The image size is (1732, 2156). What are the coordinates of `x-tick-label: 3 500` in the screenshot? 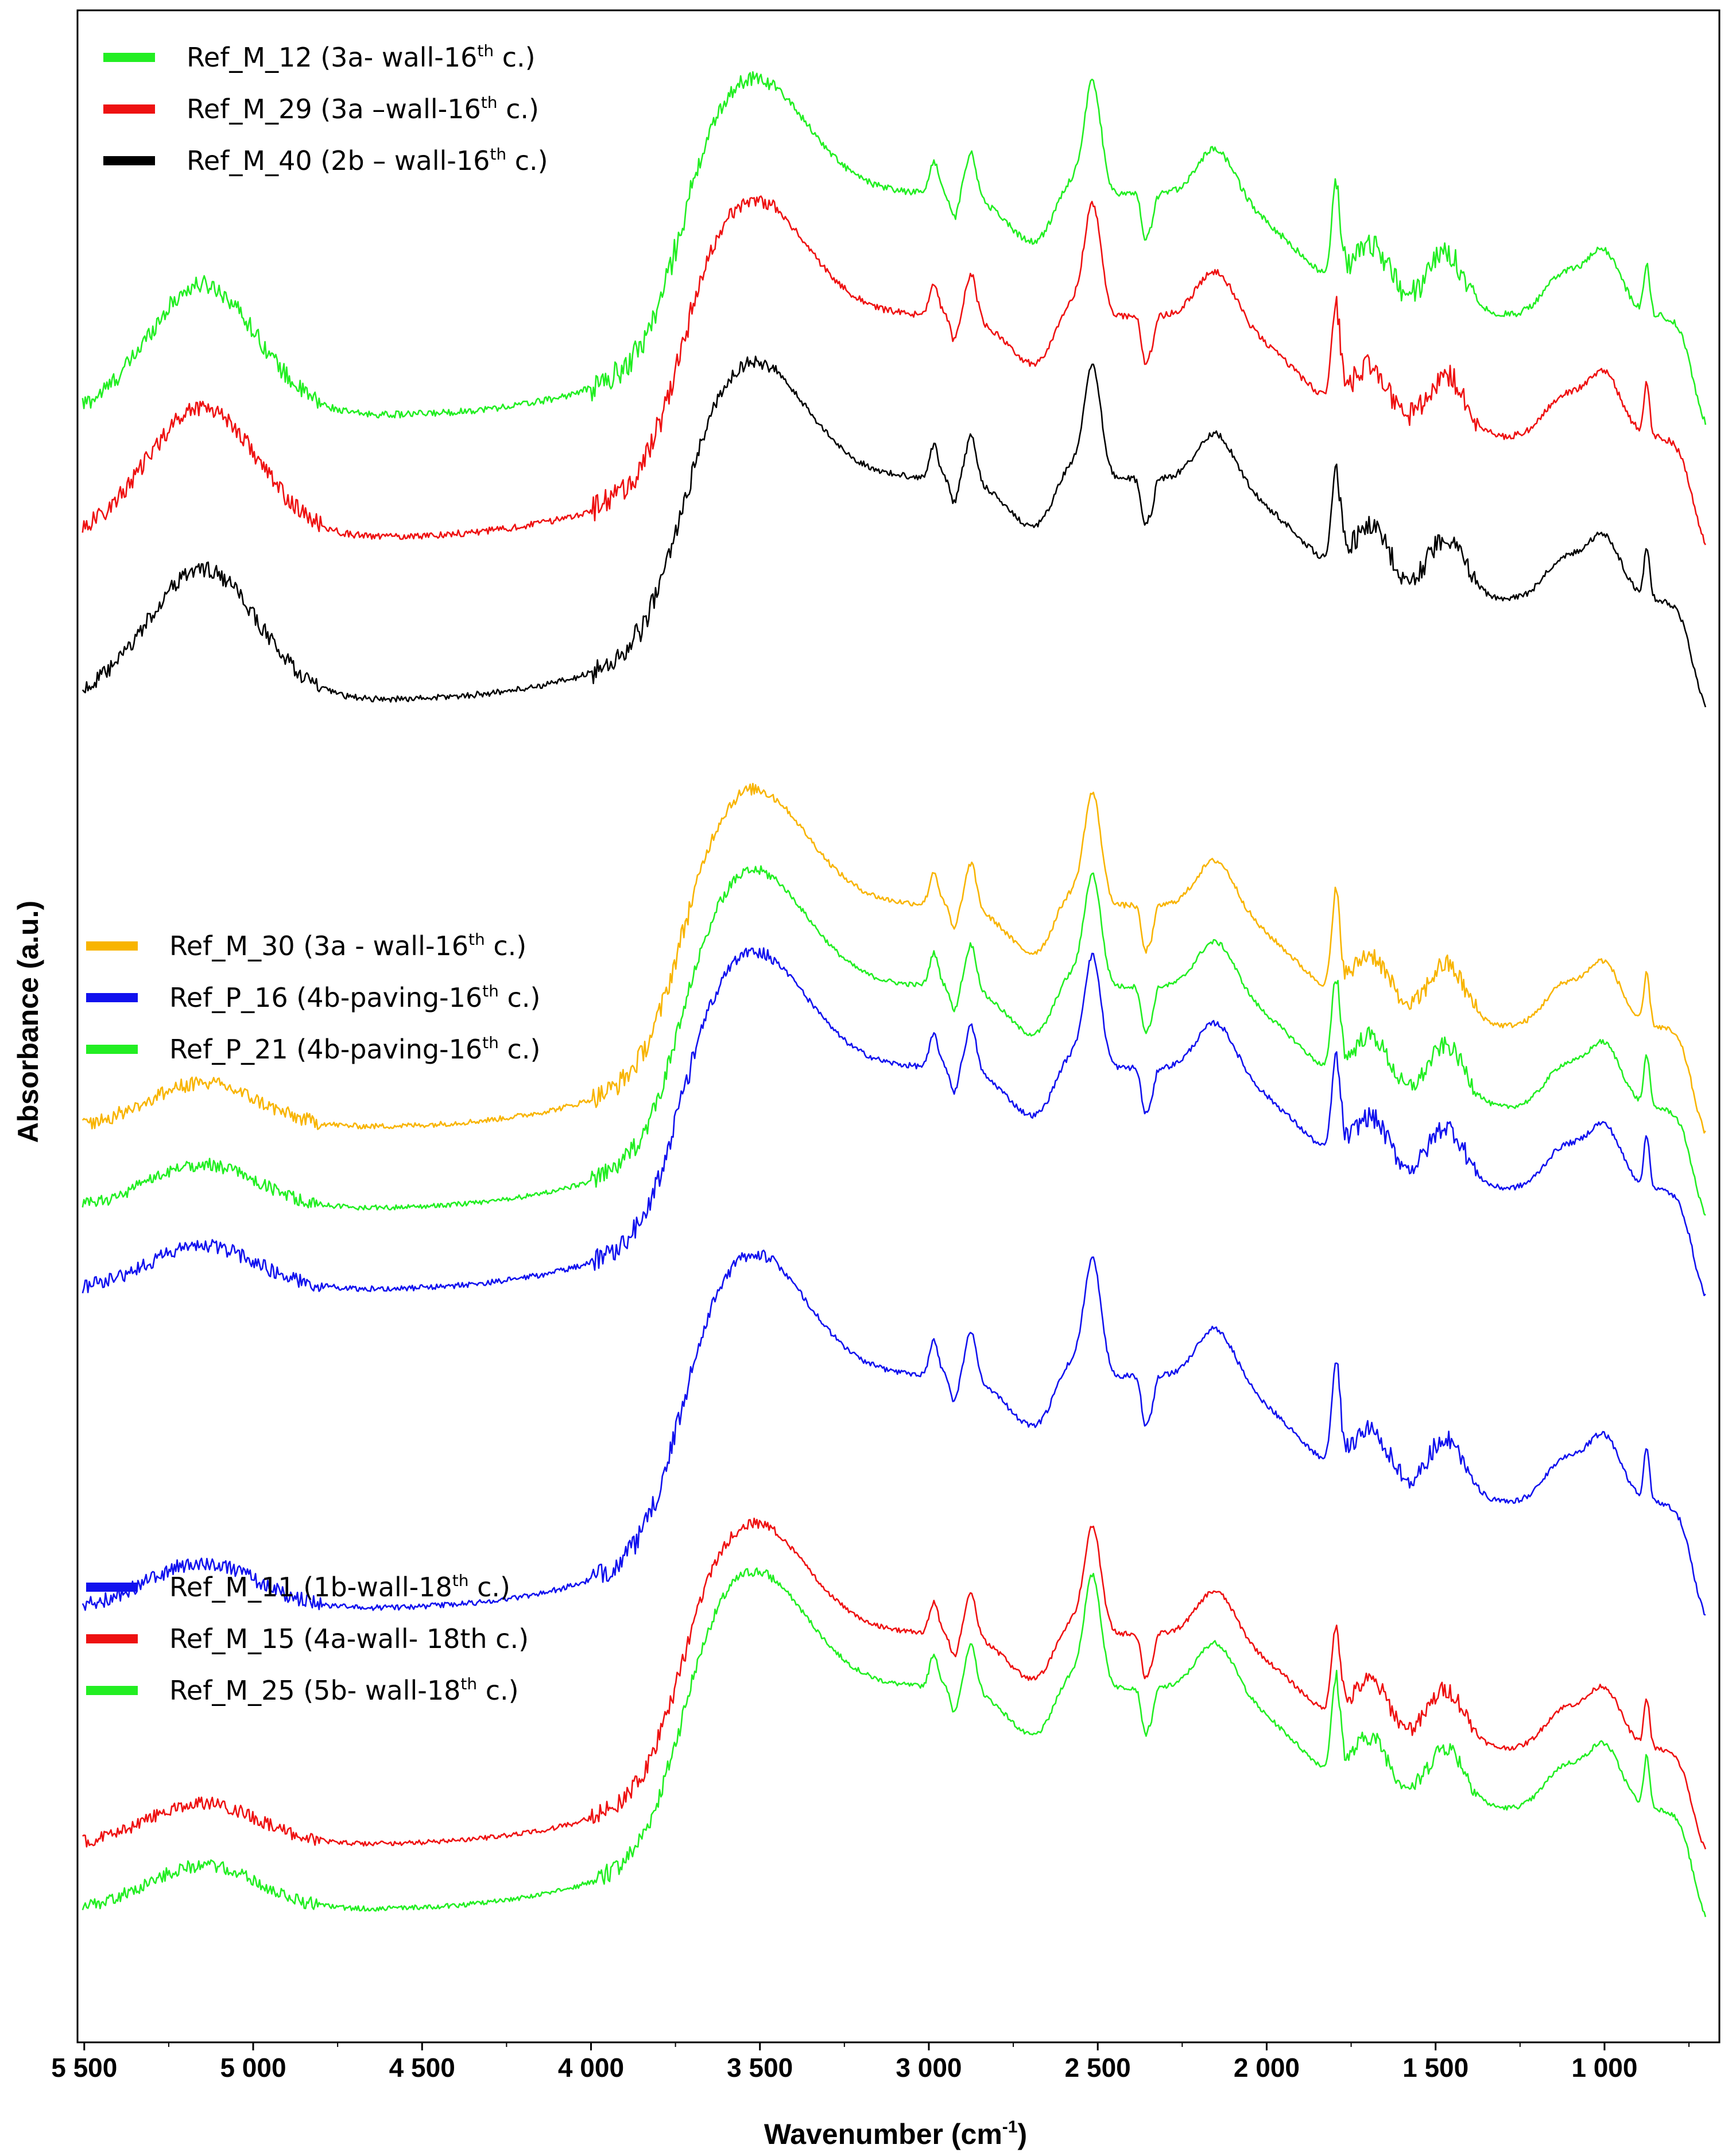 It's located at (760, 2068).